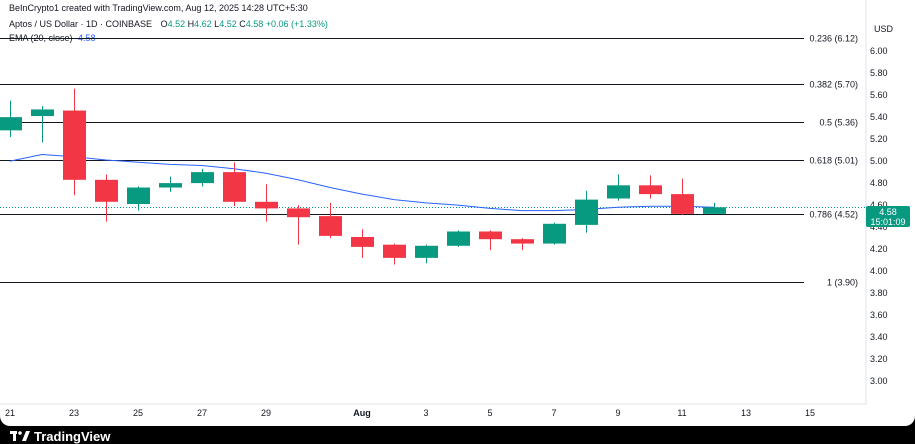 This screenshot has width=915, height=444. I want to click on close-label: C, so click(242, 24).